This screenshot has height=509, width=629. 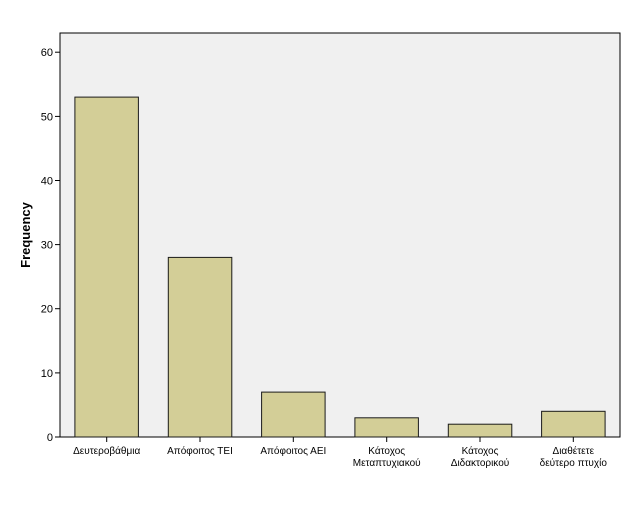 What do you see at coordinates (50, 438) in the screenshot?
I see `y-tick-label-0: 0` at bounding box center [50, 438].